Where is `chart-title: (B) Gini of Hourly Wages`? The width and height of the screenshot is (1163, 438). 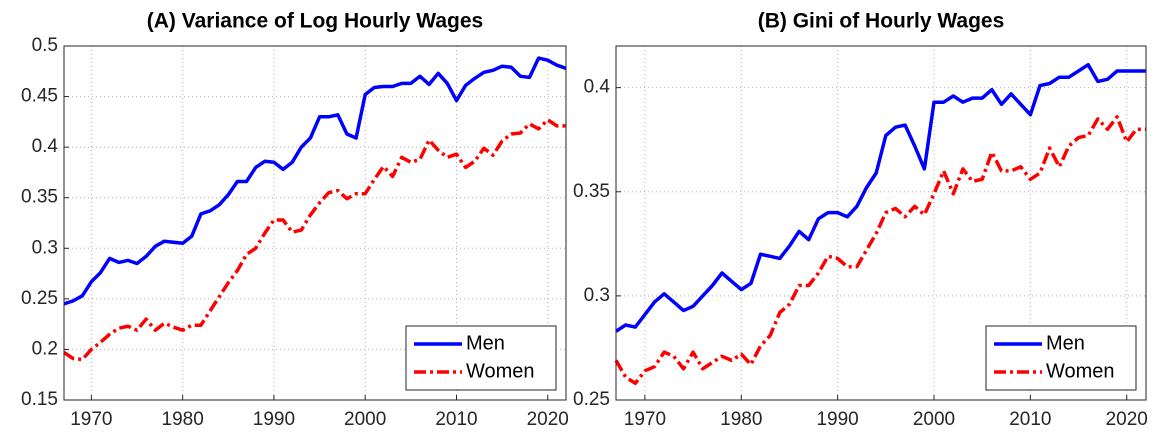 chart-title: (B) Gini of Hourly Wages is located at coordinates (881, 21).